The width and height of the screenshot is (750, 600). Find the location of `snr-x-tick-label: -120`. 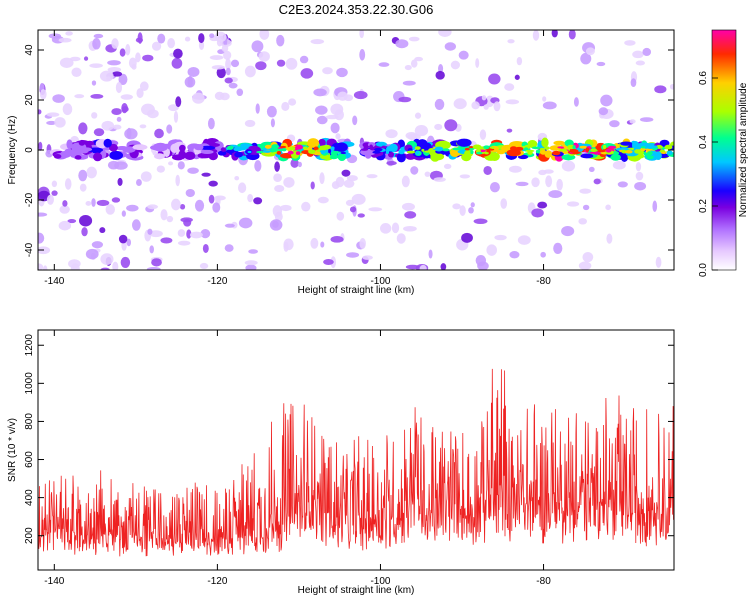

snr-x-tick-label: -120 is located at coordinates (217, 581).